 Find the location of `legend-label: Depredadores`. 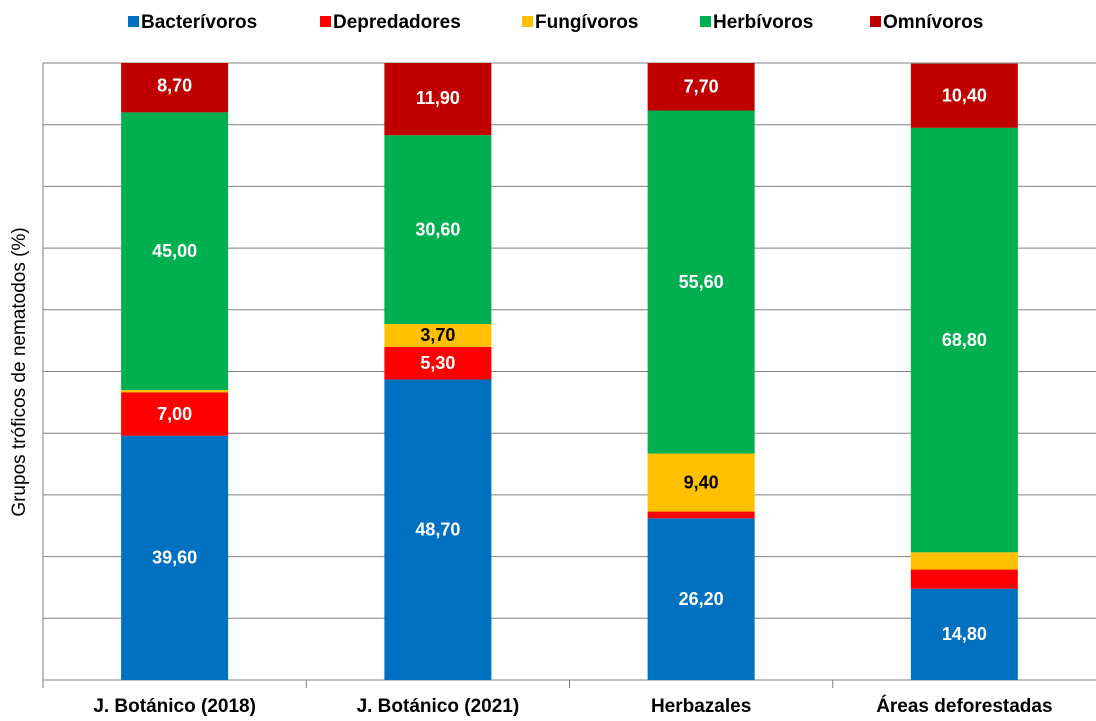

legend-label: Depredadores is located at coordinates (397, 22).